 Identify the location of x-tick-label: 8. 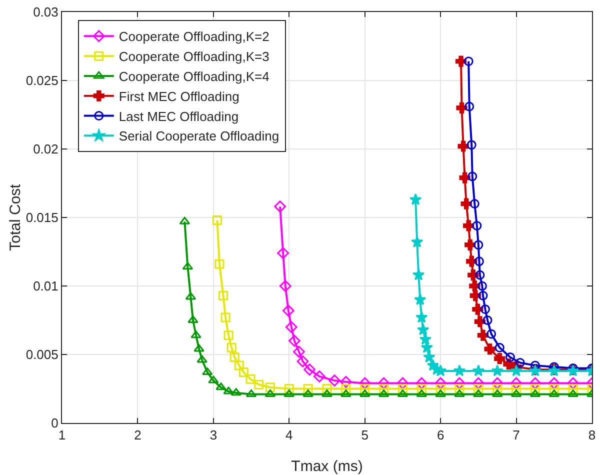
(592, 435).